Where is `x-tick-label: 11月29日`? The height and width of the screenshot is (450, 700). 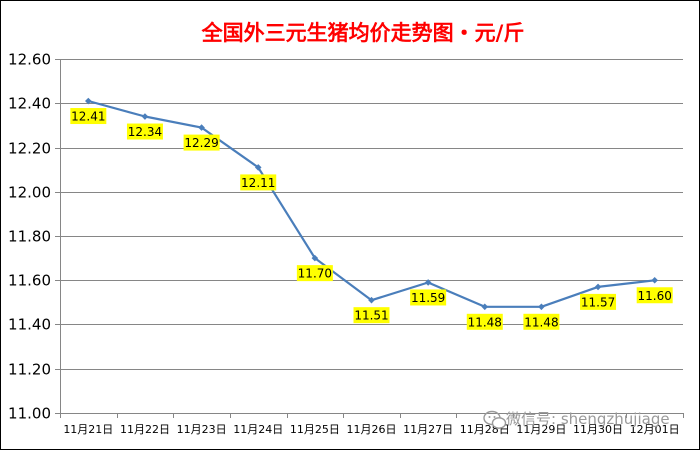 x-tick-label: 11月29日 is located at coordinates (541, 429).